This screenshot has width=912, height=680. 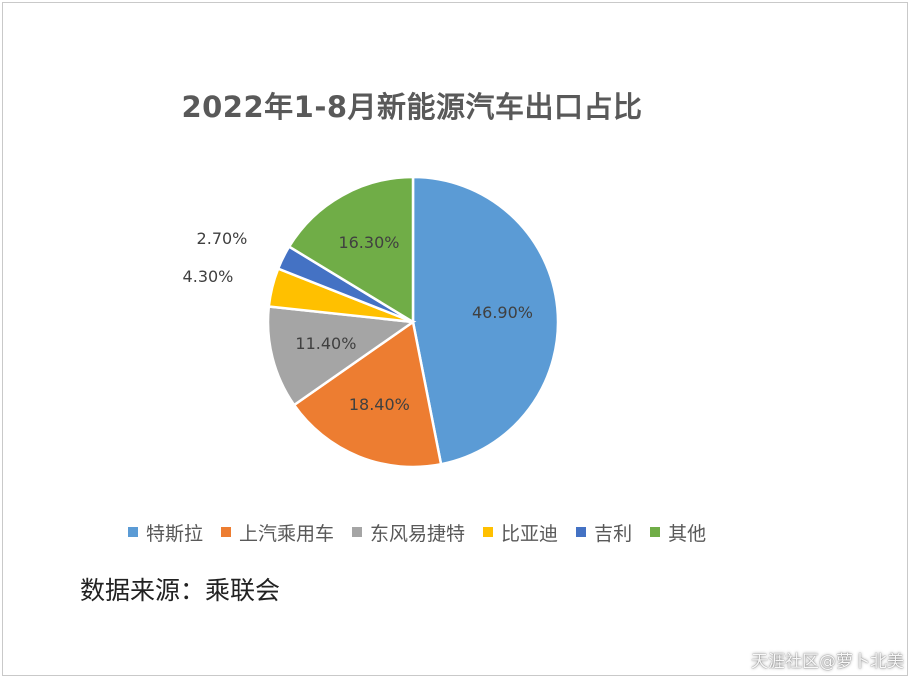 What do you see at coordinates (287, 533) in the screenshot?
I see `legend-label-1: 上汽乘用车` at bounding box center [287, 533].